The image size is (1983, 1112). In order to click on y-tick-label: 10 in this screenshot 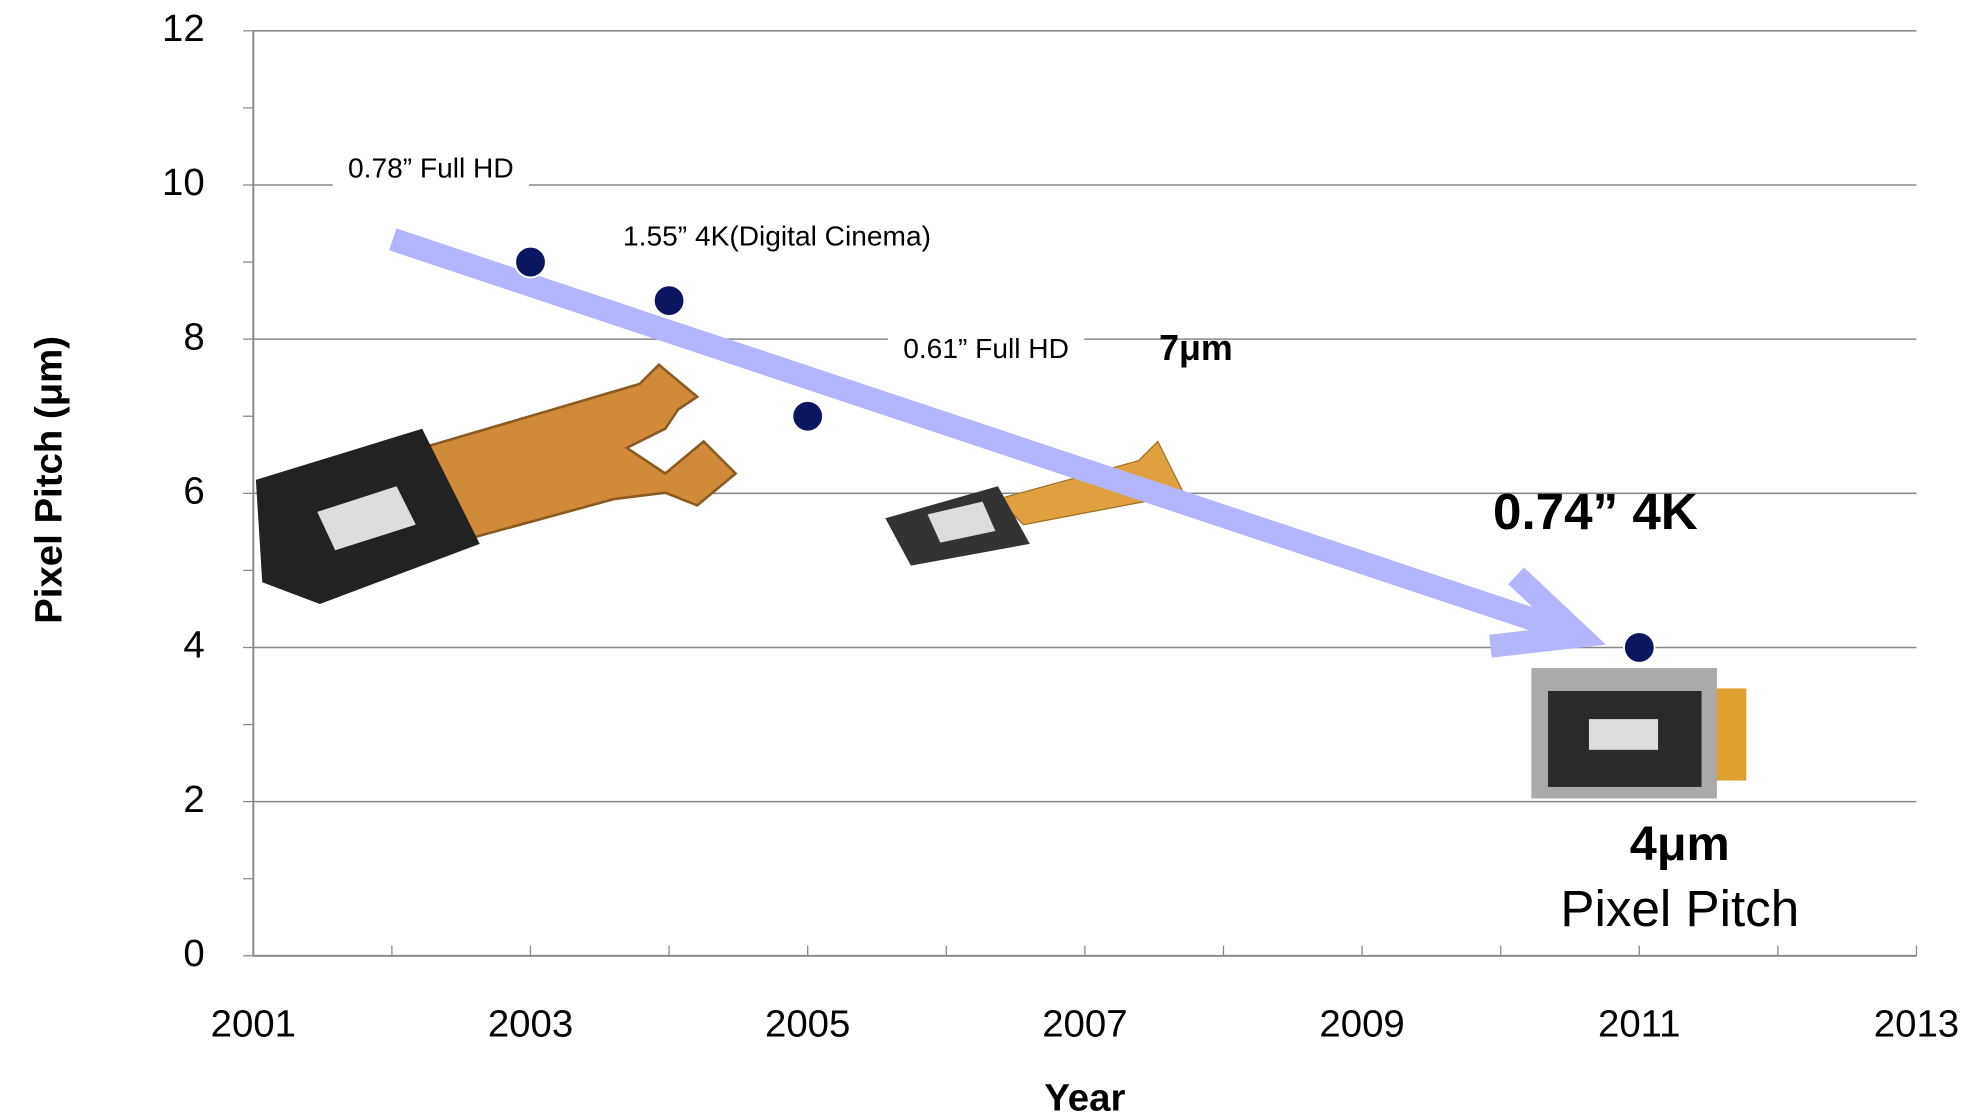, I will do `click(183, 182)`.